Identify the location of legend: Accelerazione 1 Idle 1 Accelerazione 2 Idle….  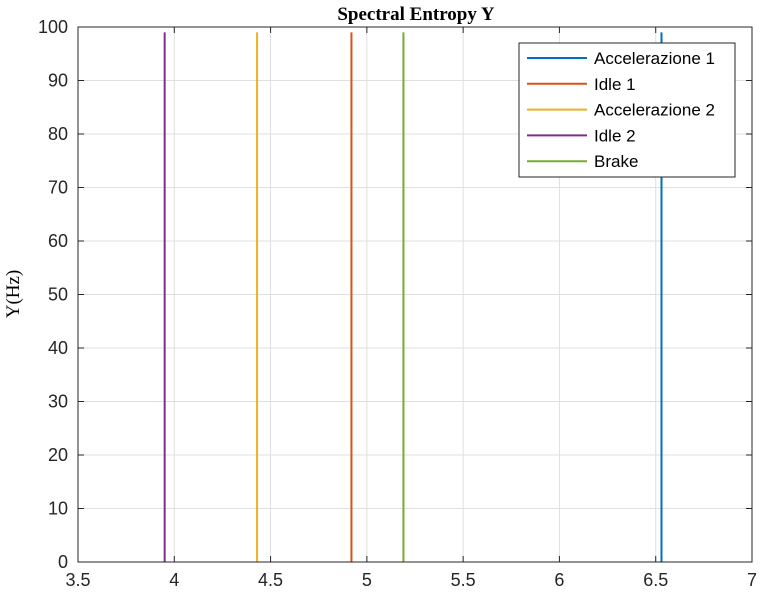
(627, 110).